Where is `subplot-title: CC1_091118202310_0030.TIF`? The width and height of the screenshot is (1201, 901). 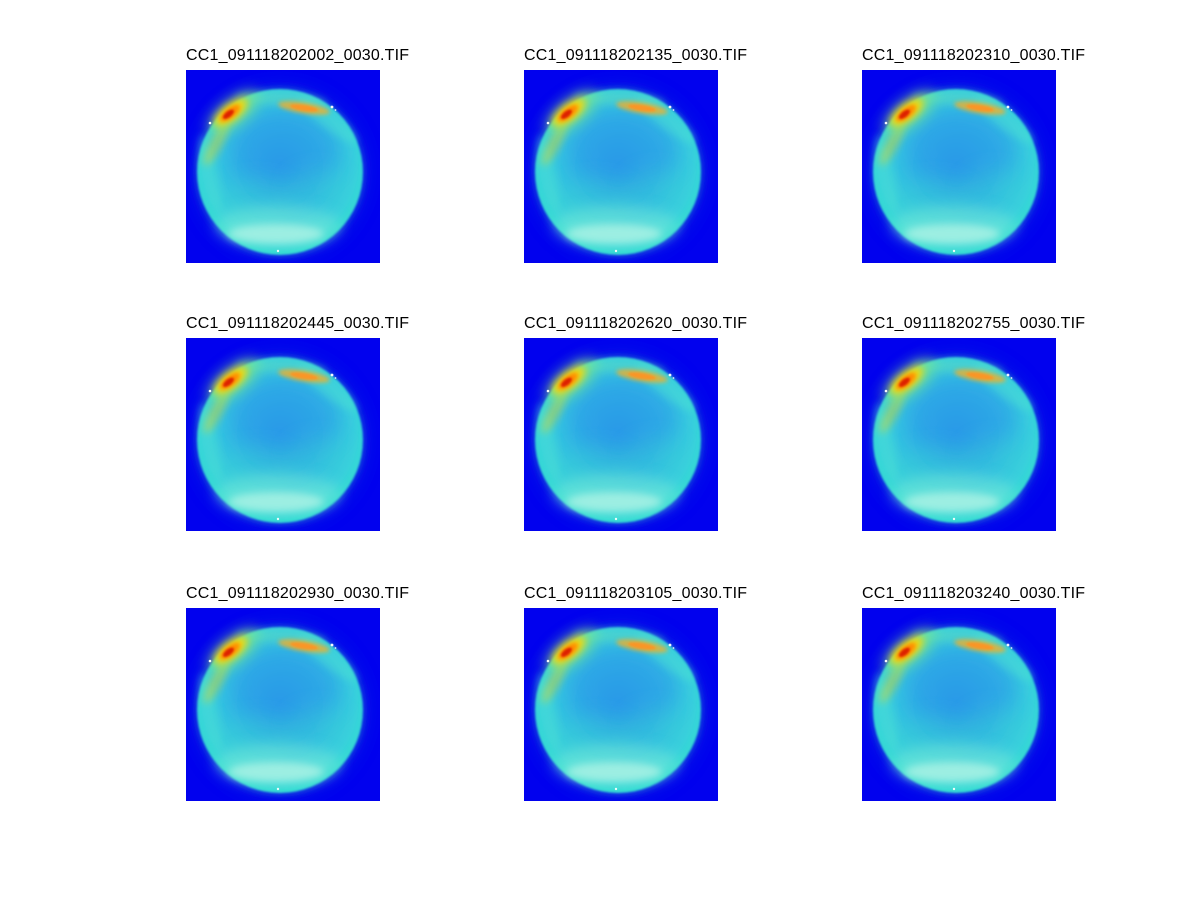
subplot-title: CC1_091118202310_0030.TIF is located at coordinates (974, 55).